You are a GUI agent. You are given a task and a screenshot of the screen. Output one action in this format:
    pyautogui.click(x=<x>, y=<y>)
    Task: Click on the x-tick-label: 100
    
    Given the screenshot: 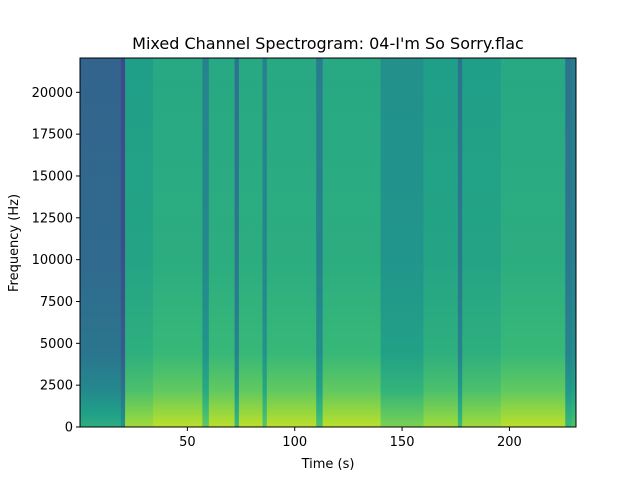 What is the action you would take?
    pyautogui.click(x=294, y=442)
    